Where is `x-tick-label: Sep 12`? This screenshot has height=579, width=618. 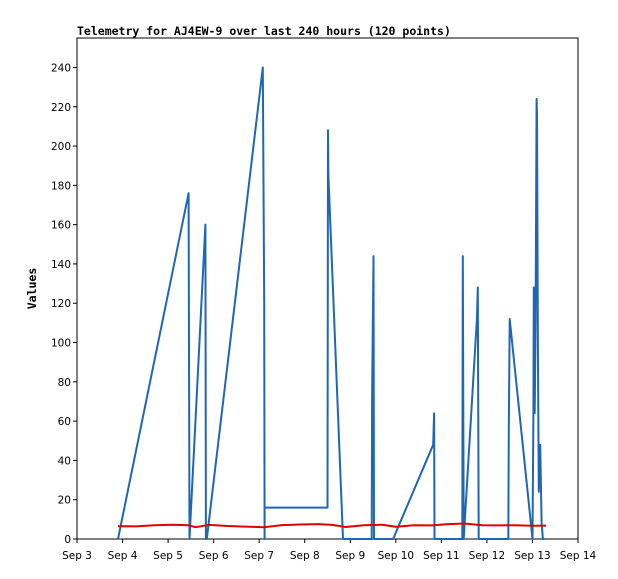
x-tick-label: Sep 12 is located at coordinates (487, 556).